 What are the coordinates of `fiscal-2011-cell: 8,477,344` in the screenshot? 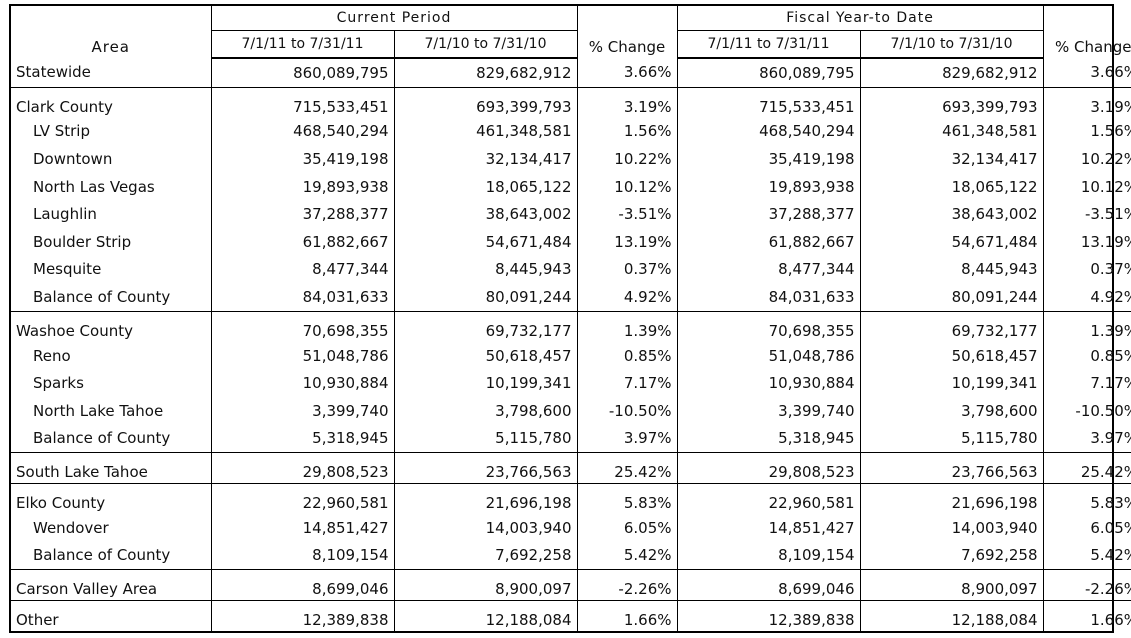 It's located at (769, 269).